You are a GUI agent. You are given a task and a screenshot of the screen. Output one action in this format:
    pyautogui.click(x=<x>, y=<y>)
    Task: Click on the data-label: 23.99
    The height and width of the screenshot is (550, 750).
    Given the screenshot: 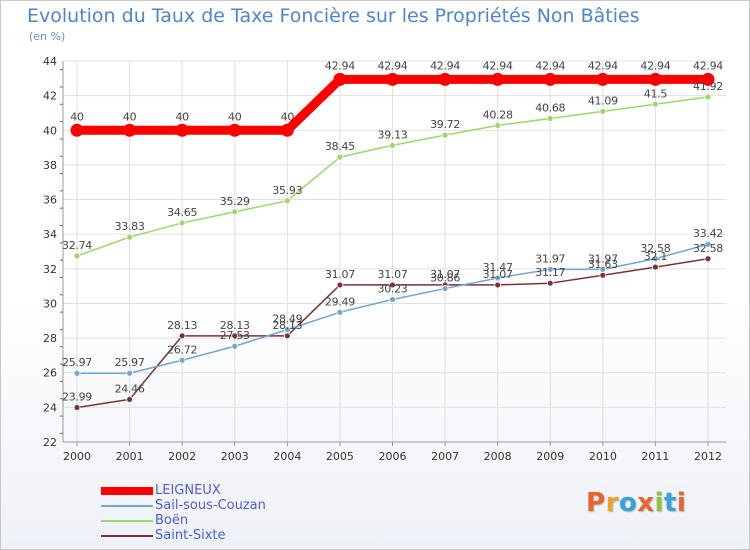 What is the action you would take?
    pyautogui.click(x=77, y=397)
    